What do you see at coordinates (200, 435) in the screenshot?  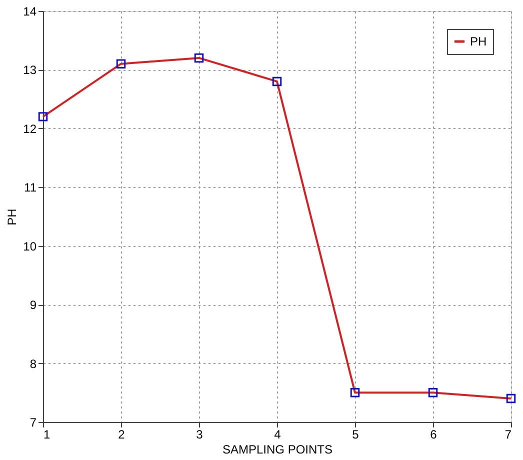 I see `x-tick-label: 3` at bounding box center [200, 435].